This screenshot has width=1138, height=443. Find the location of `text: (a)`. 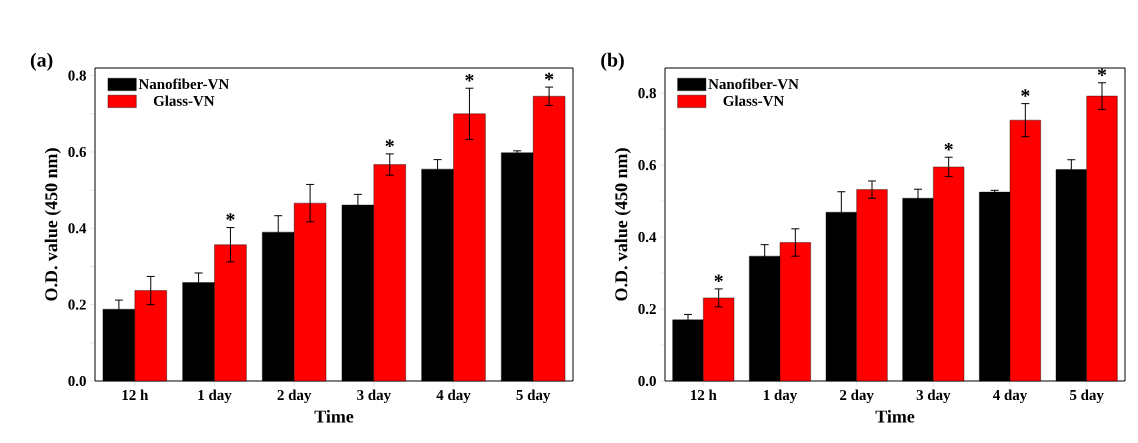

text: (a) is located at coordinates (41, 61).